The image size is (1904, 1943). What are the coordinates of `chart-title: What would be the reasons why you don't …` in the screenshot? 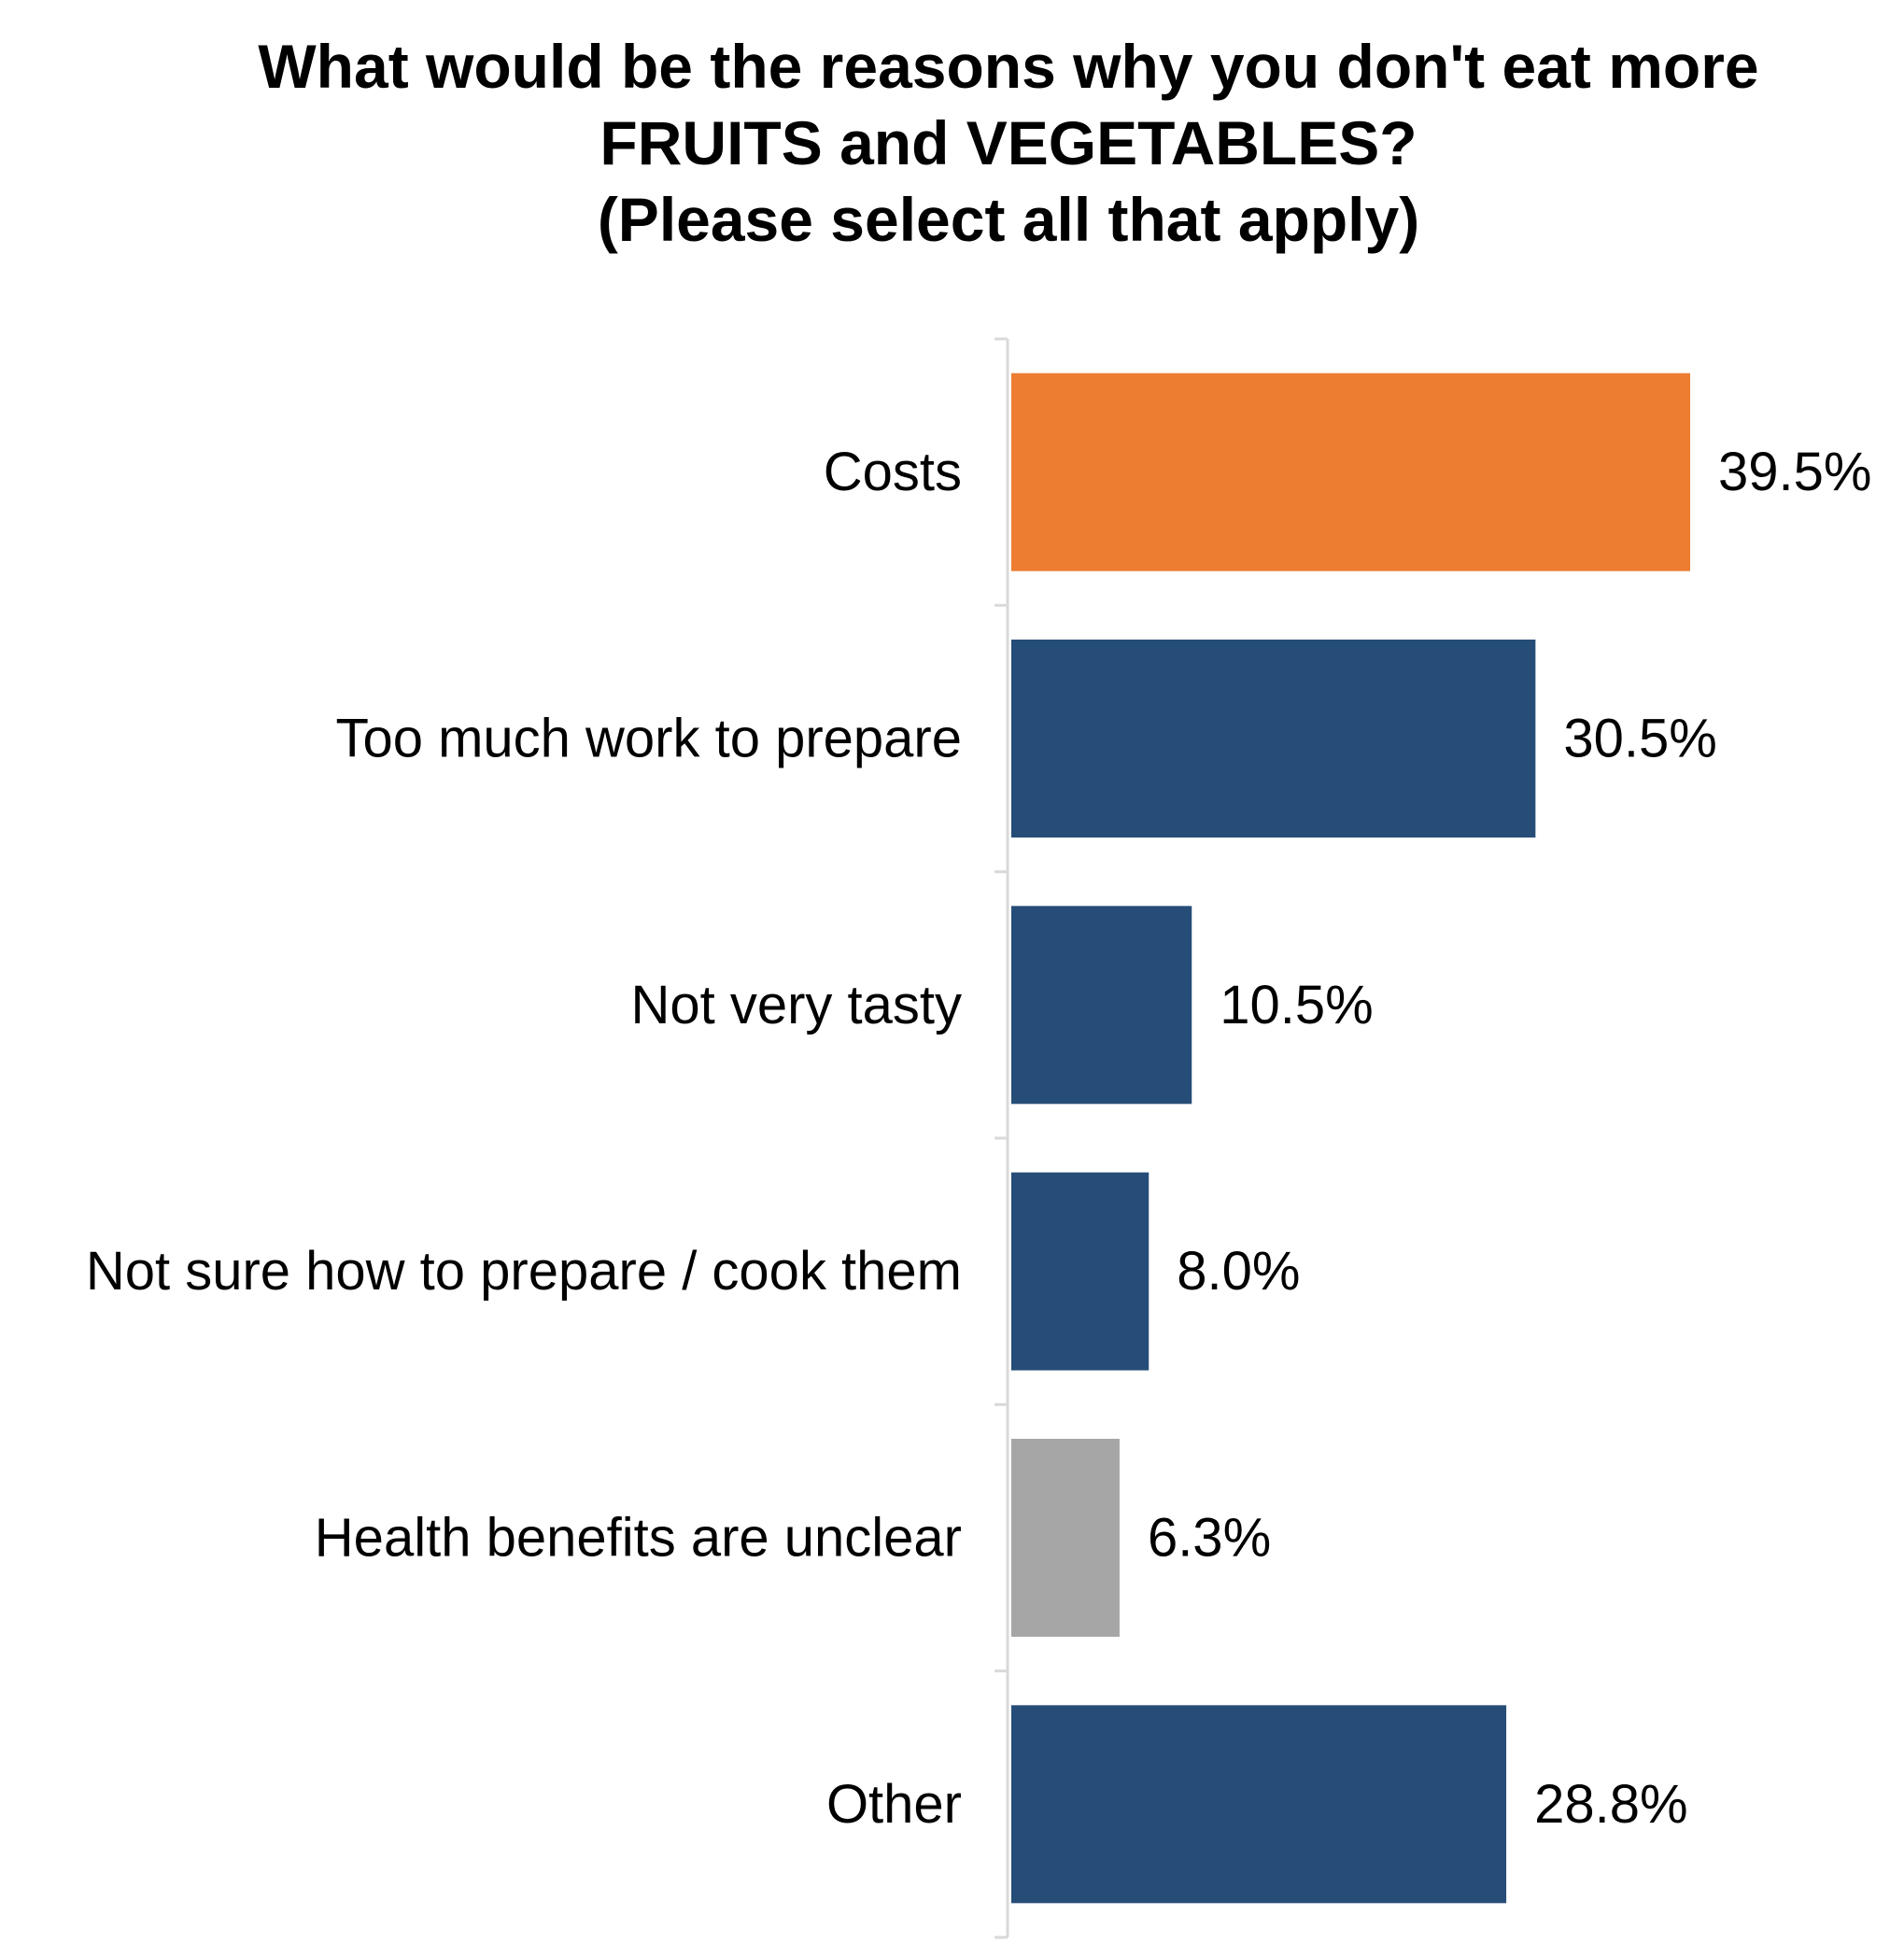 It's located at (1008, 143).